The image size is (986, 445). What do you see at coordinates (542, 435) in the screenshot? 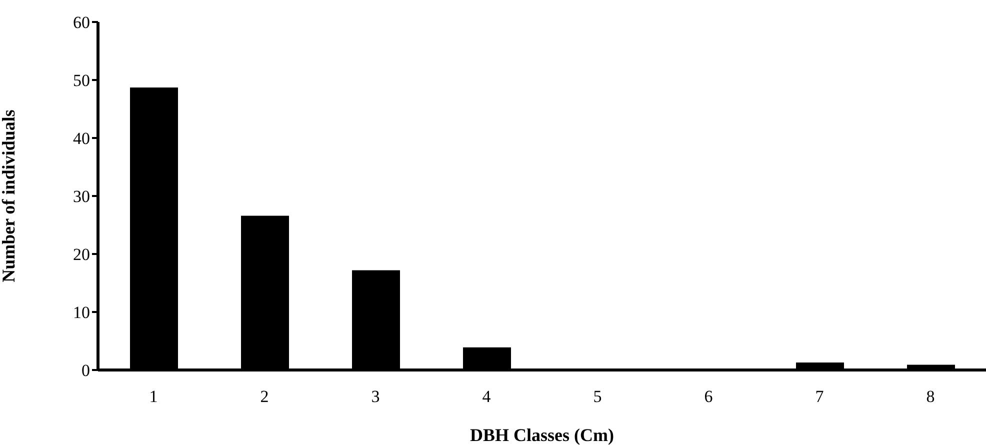
I see `x-axis-title: DBH Classes (Cm)` at bounding box center [542, 435].